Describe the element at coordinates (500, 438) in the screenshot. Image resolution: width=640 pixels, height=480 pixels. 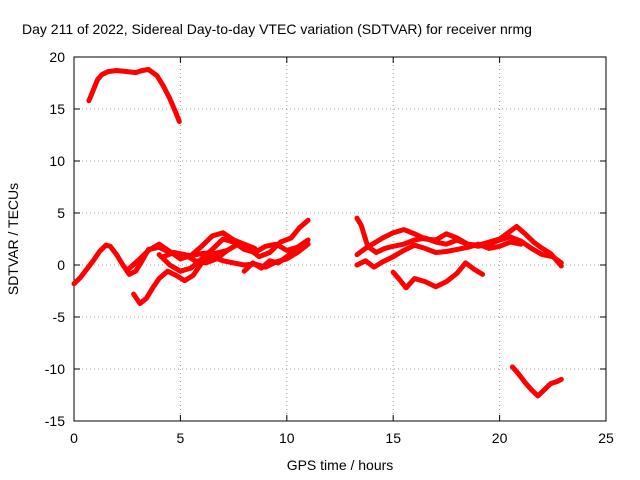
I see `x-tick-label: 20` at that location.